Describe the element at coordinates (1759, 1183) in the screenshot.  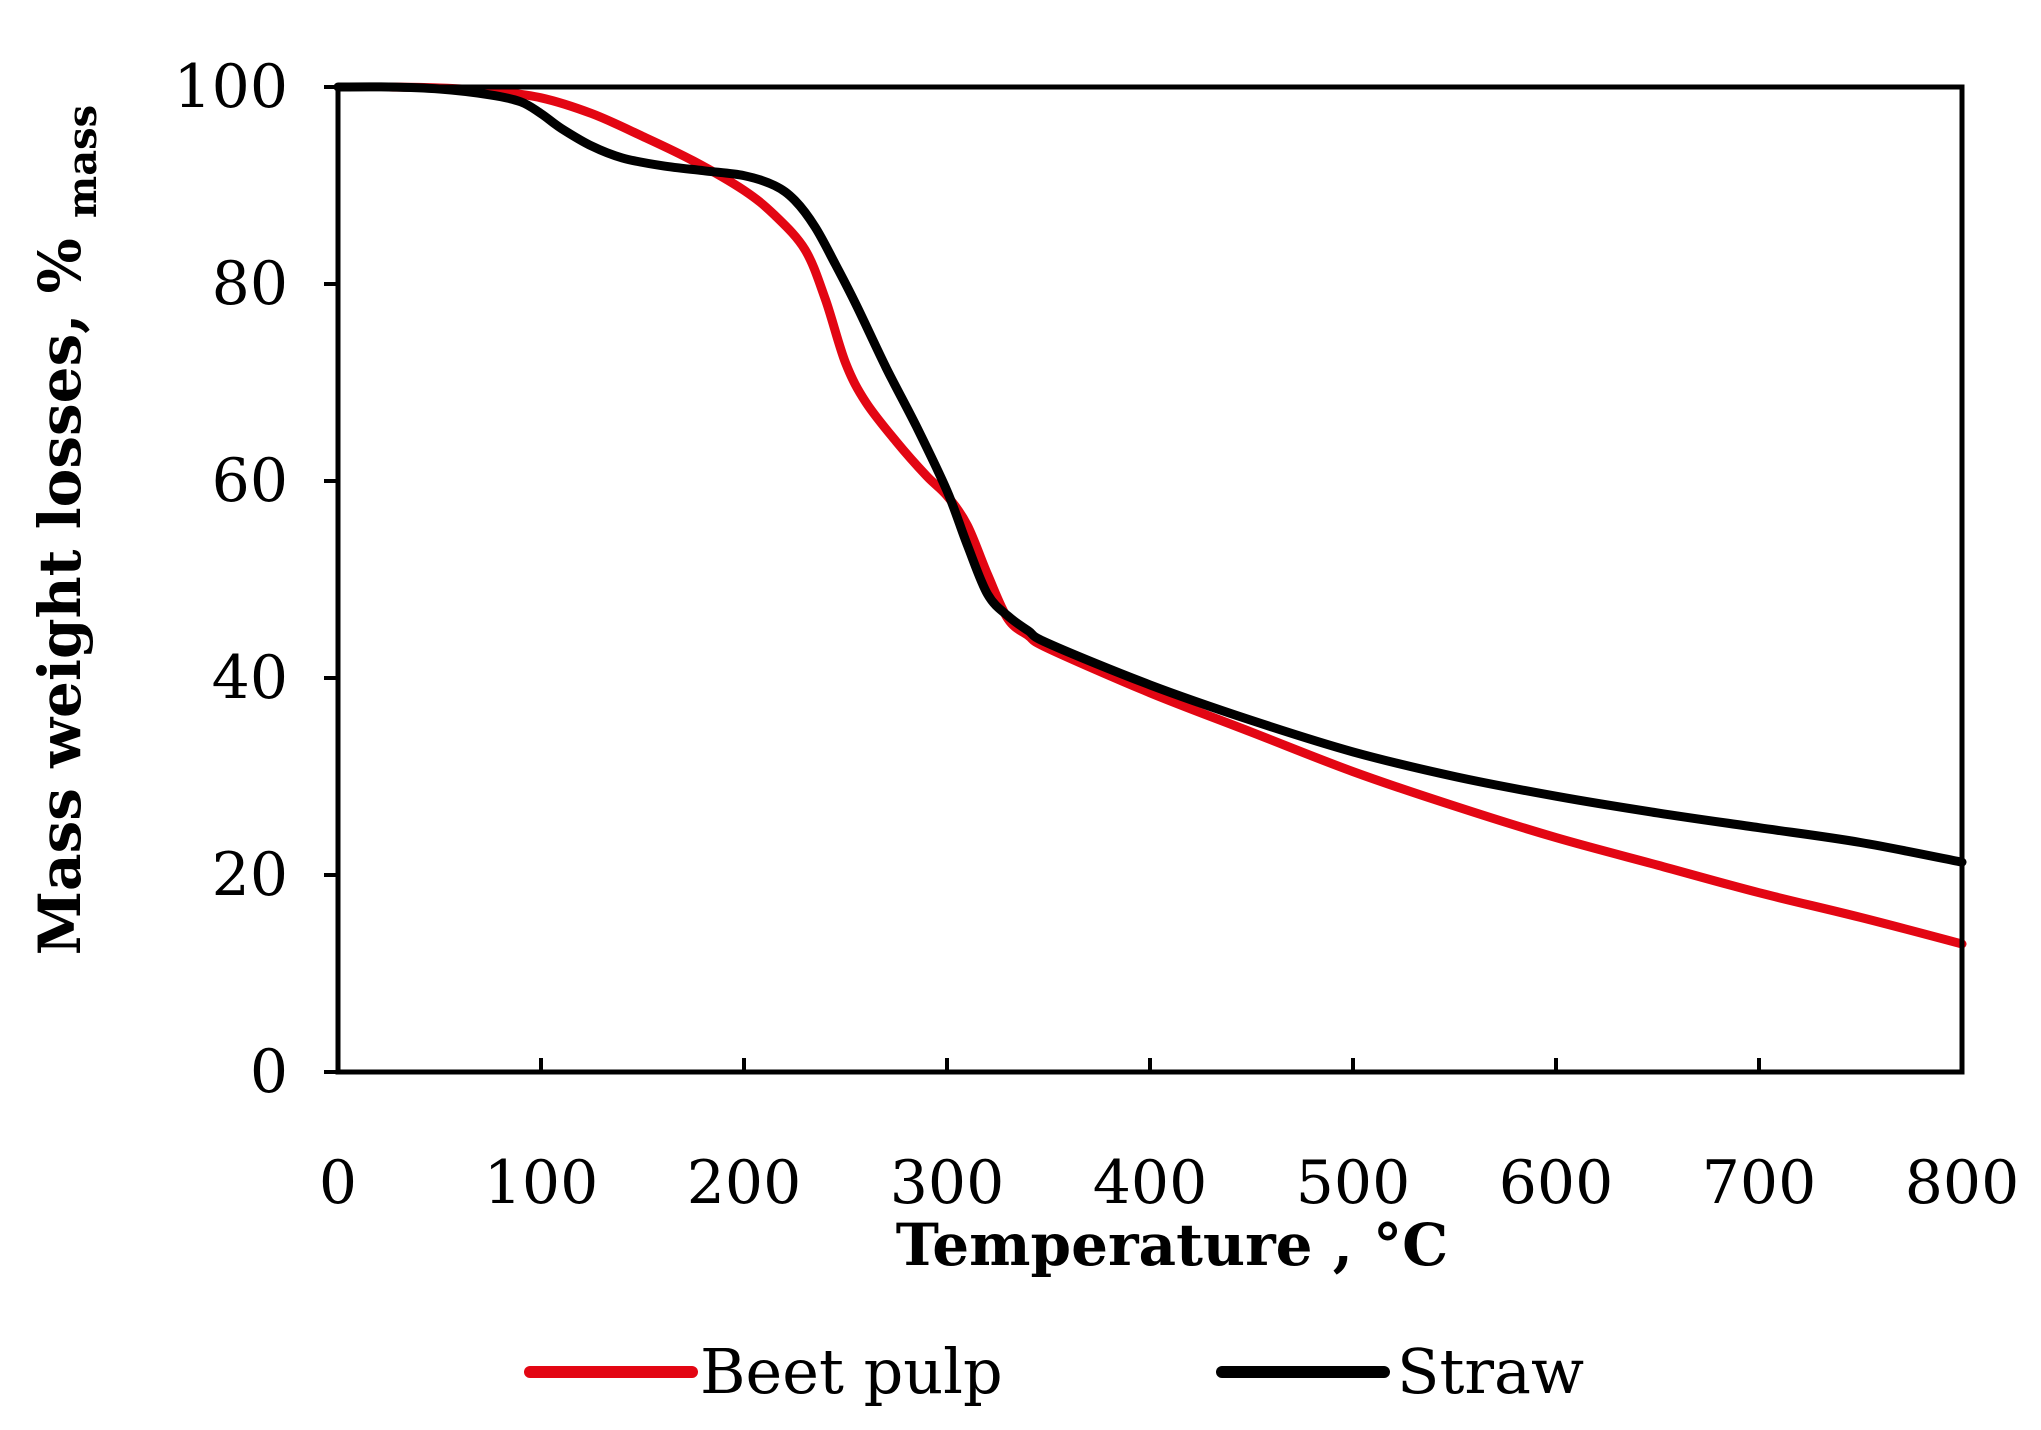
I see `x-tick-label: 700` at that location.